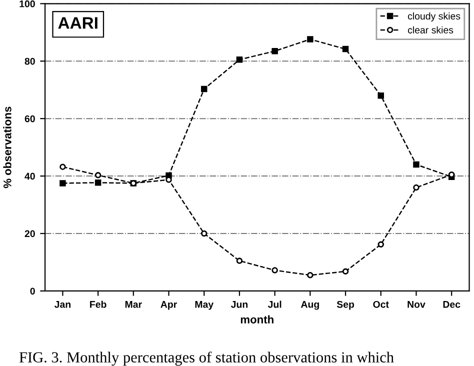 Image resolution: width=474 pixels, height=366 pixels. I want to click on y-tick-label: 60, so click(29, 118).